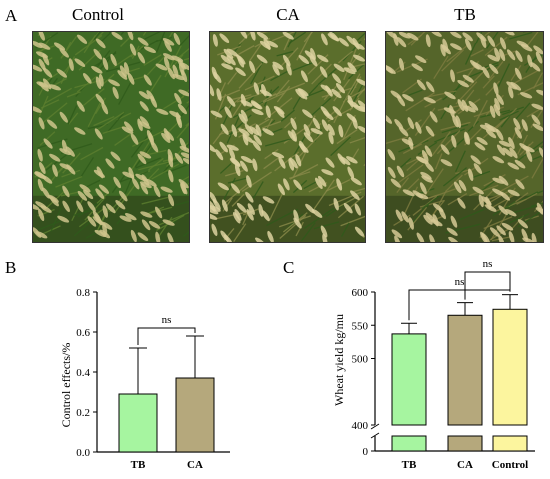 Image resolution: width=550 pixels, height=479 pixels. I want to click on y-tick-label: 0.0, so click(83, 453).